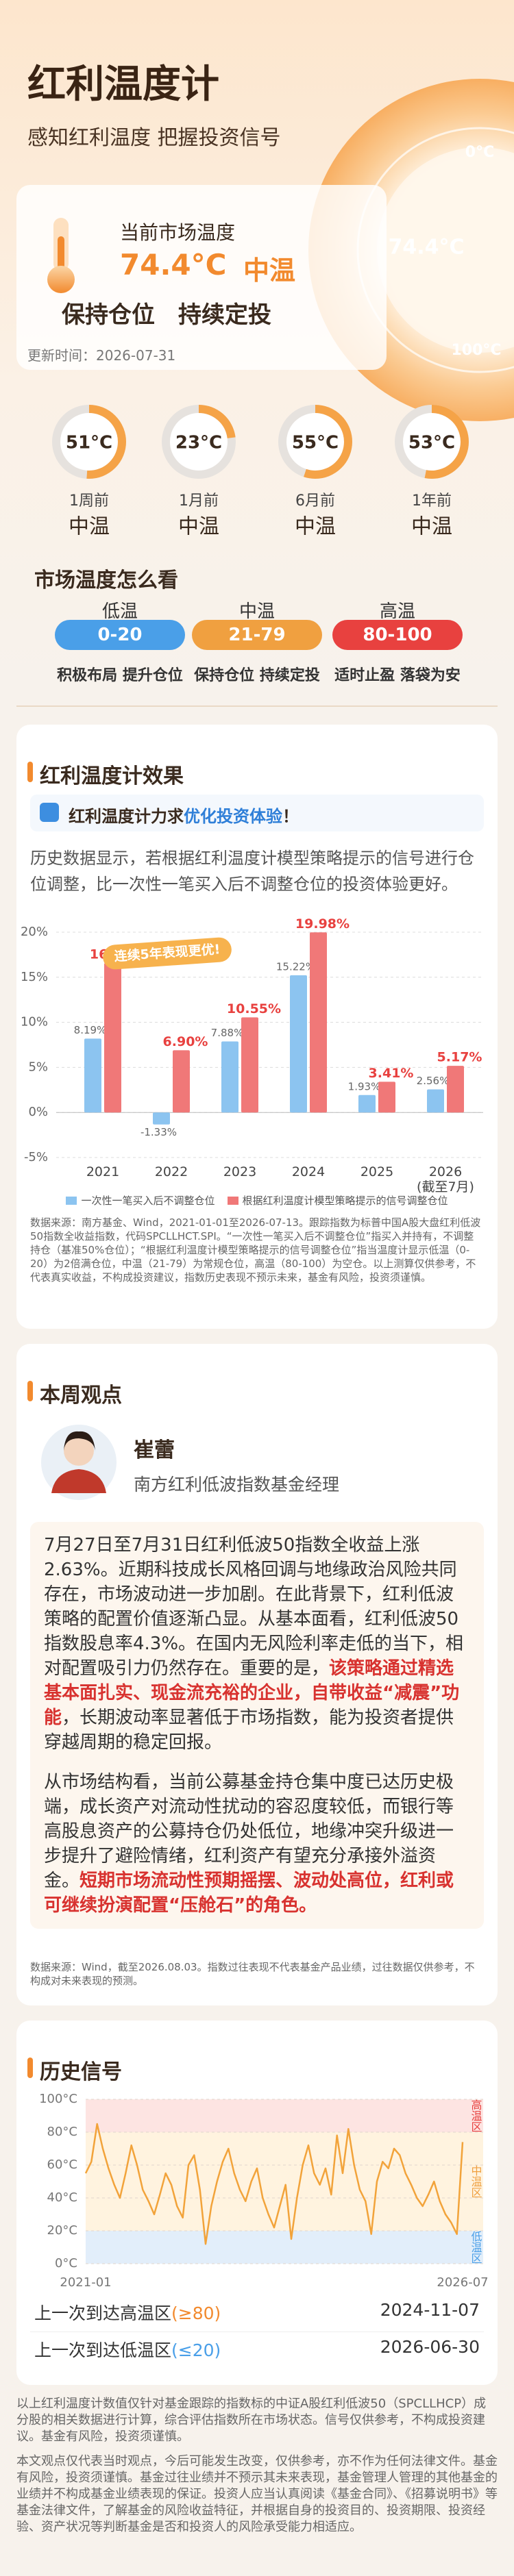 The width and height of the screenshot is (514, 2576). Describe the element at coordinates (36, 1157) in the screenshot. I see `y-tick-label: -5%` at that location.